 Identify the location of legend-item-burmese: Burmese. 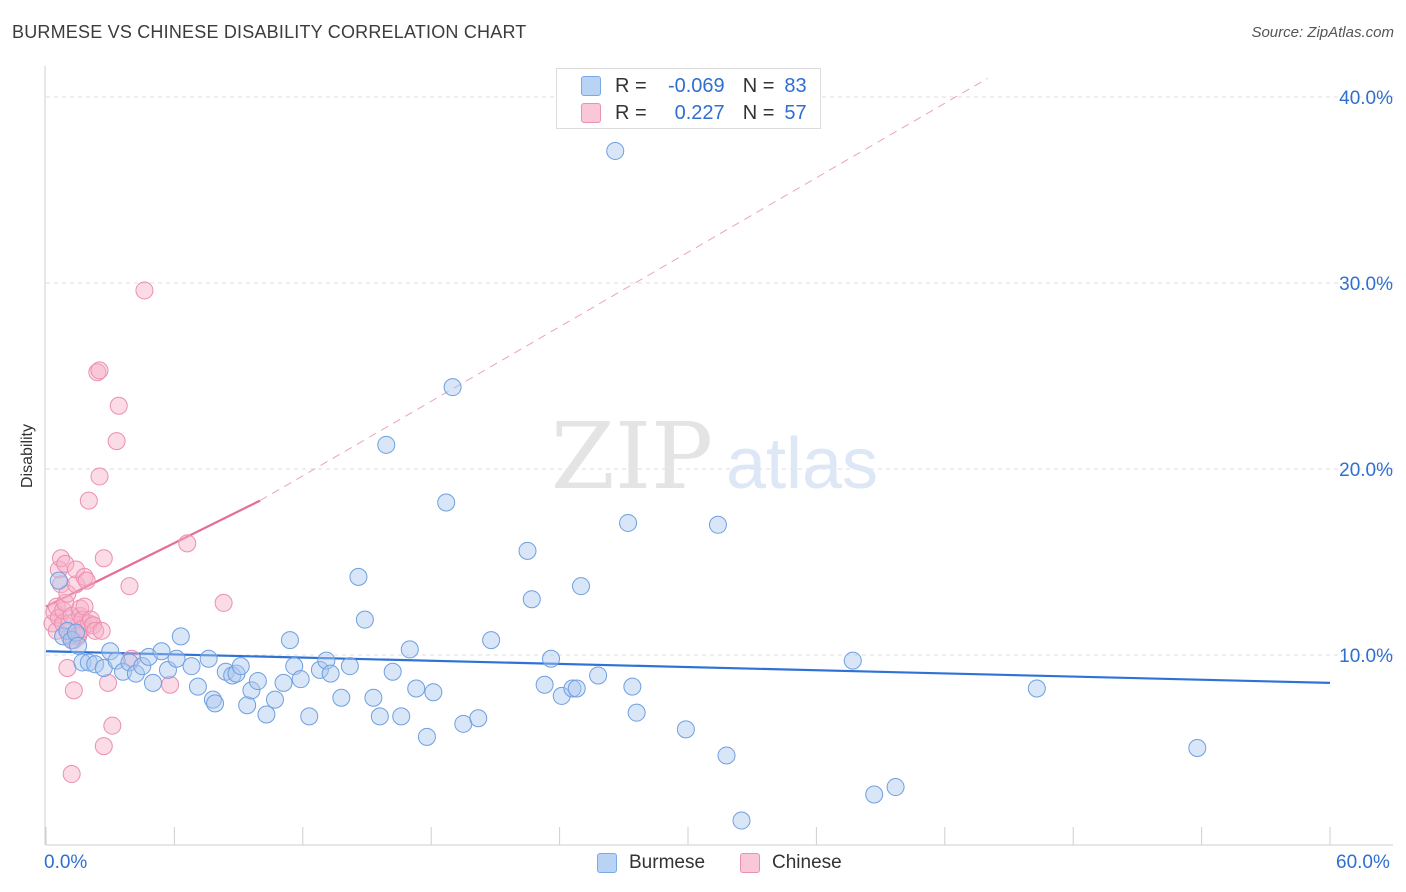
(651, 863).